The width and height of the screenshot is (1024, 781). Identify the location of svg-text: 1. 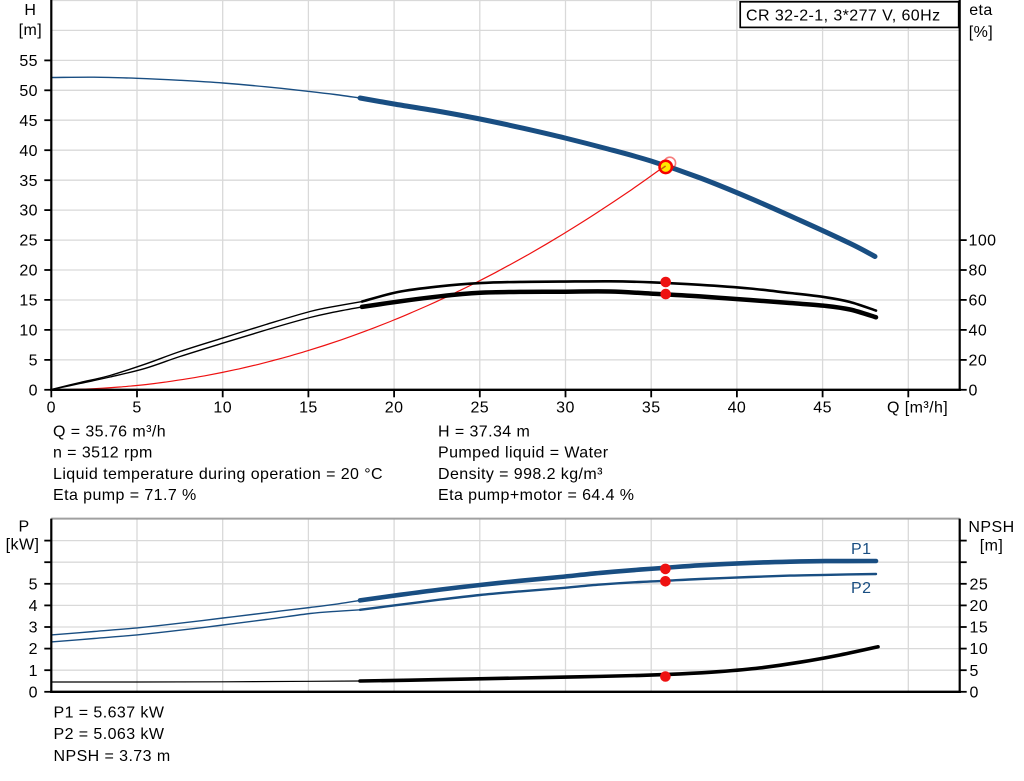
(33, 671).